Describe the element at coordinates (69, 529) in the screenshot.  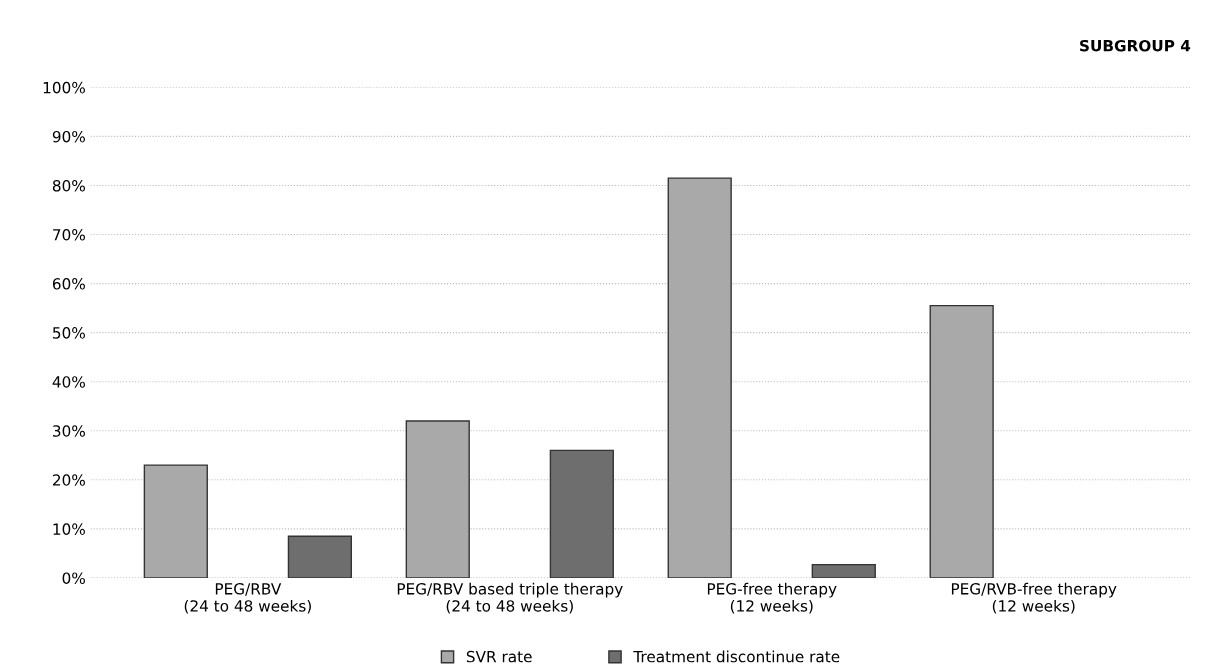
I see `y-tick-label: 10%` at that location.